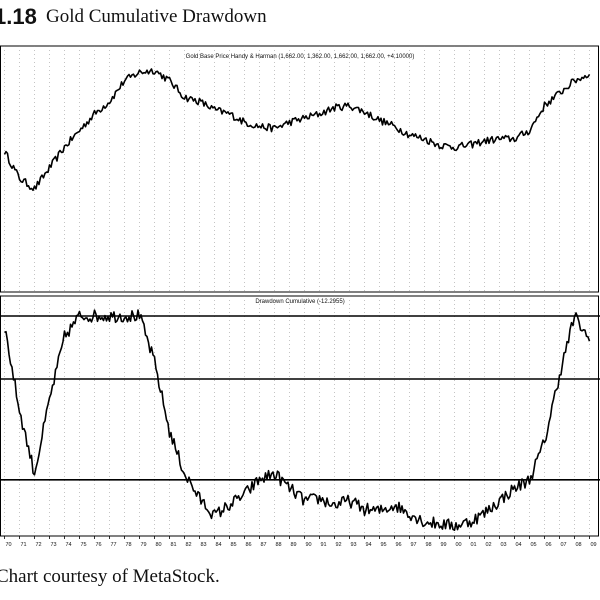  I want to click on x-tick-label: 95, so click(384, 545).